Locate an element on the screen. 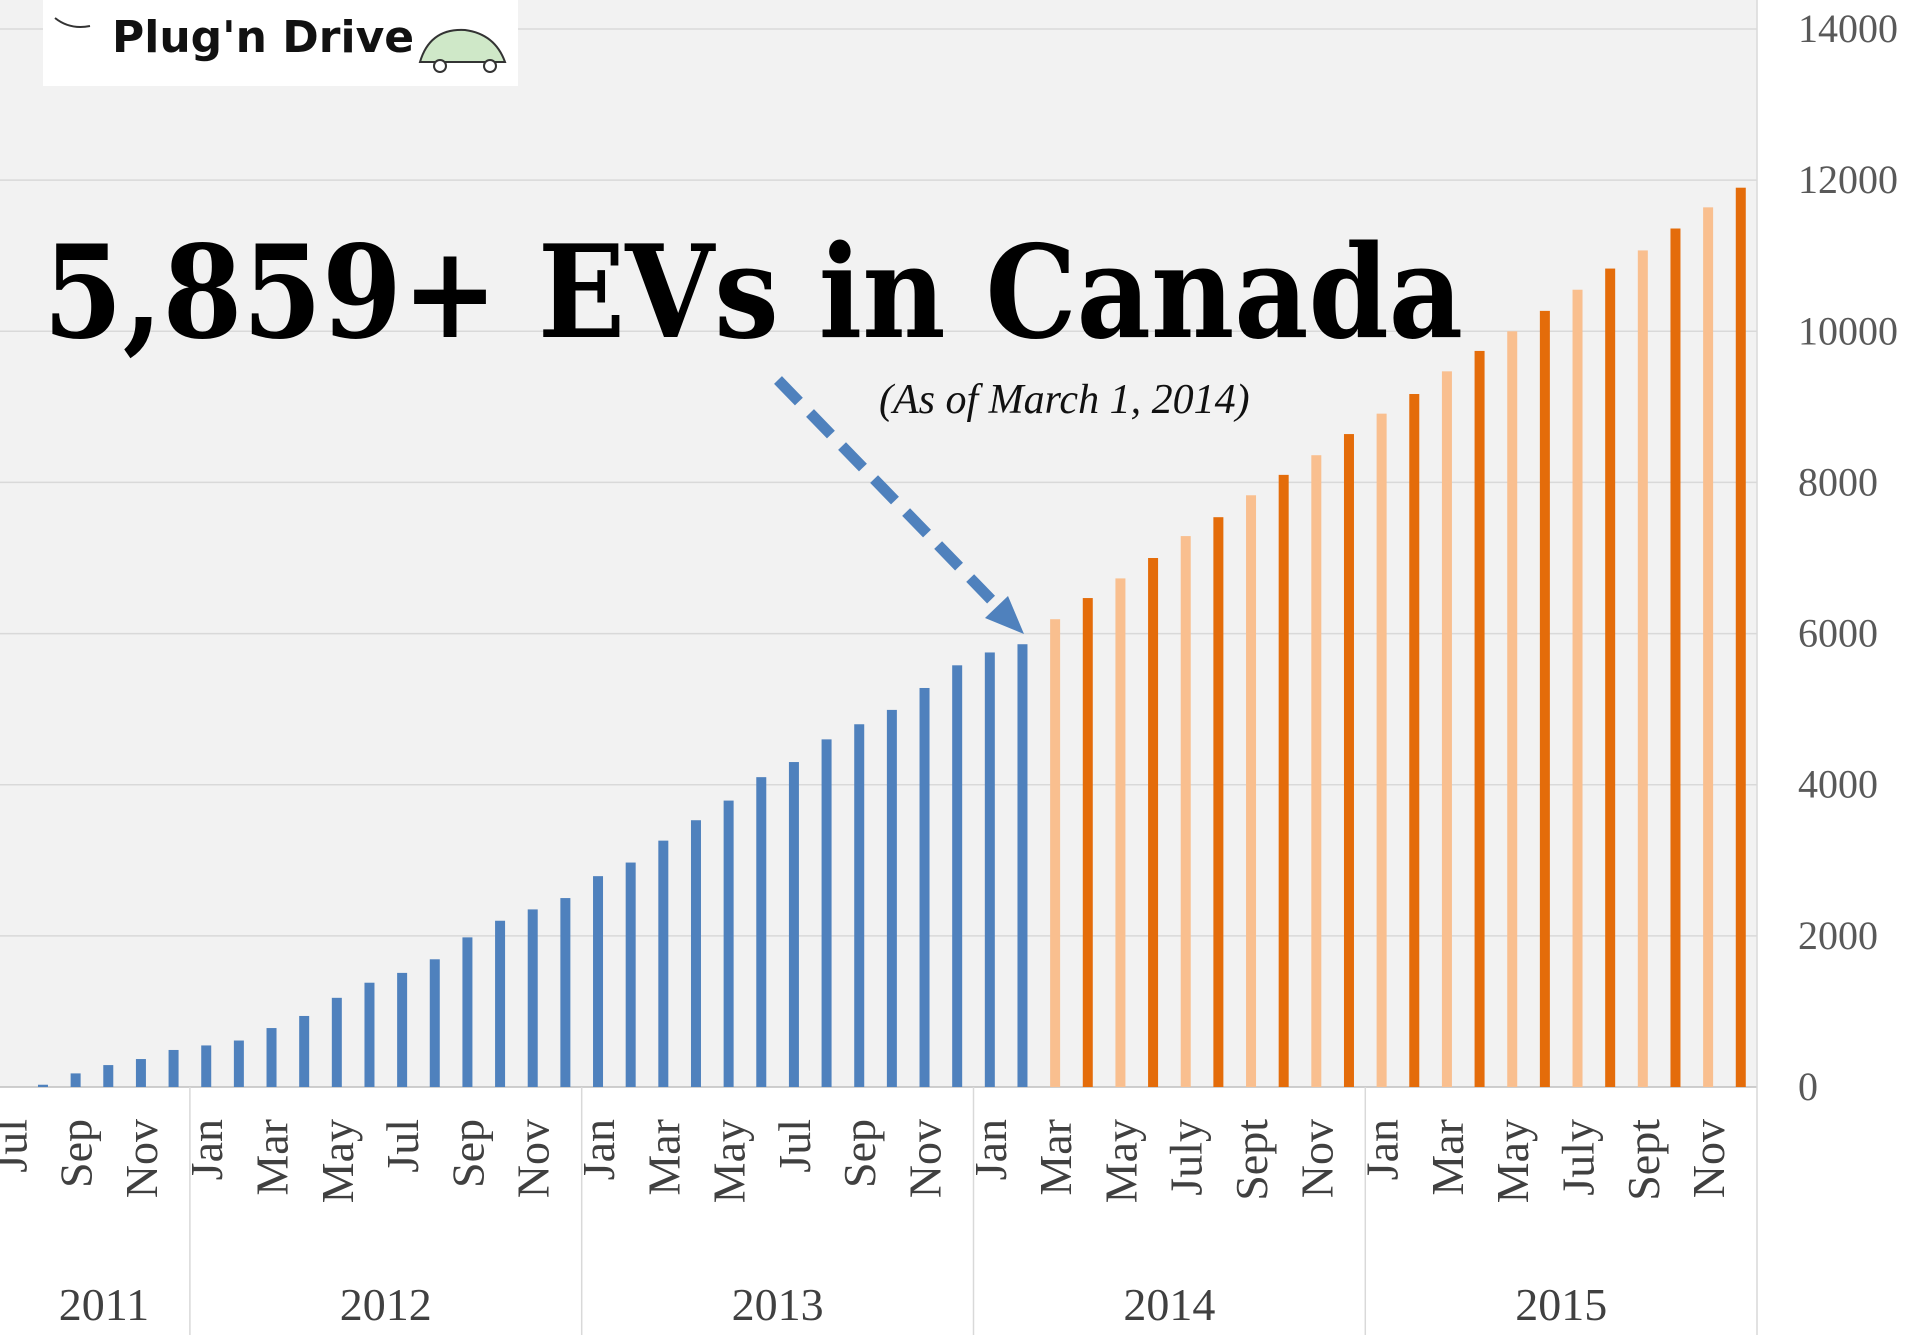 The width and height of the screenshot is (1920, 1335). x-group-label: 2012 is located at coordinates (386, 1304).